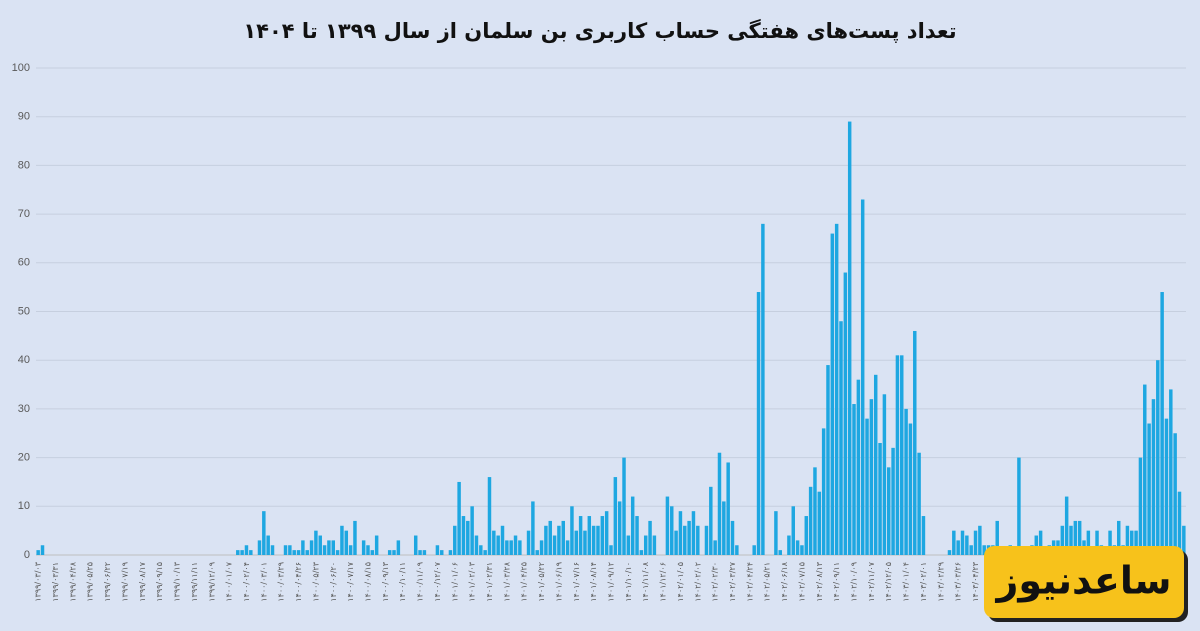 The width and height of the screenshot is (1200, 631). I want to click on x-tick-label: ۱۴۰۳/۰۳/۲۶, so click(958, 582).